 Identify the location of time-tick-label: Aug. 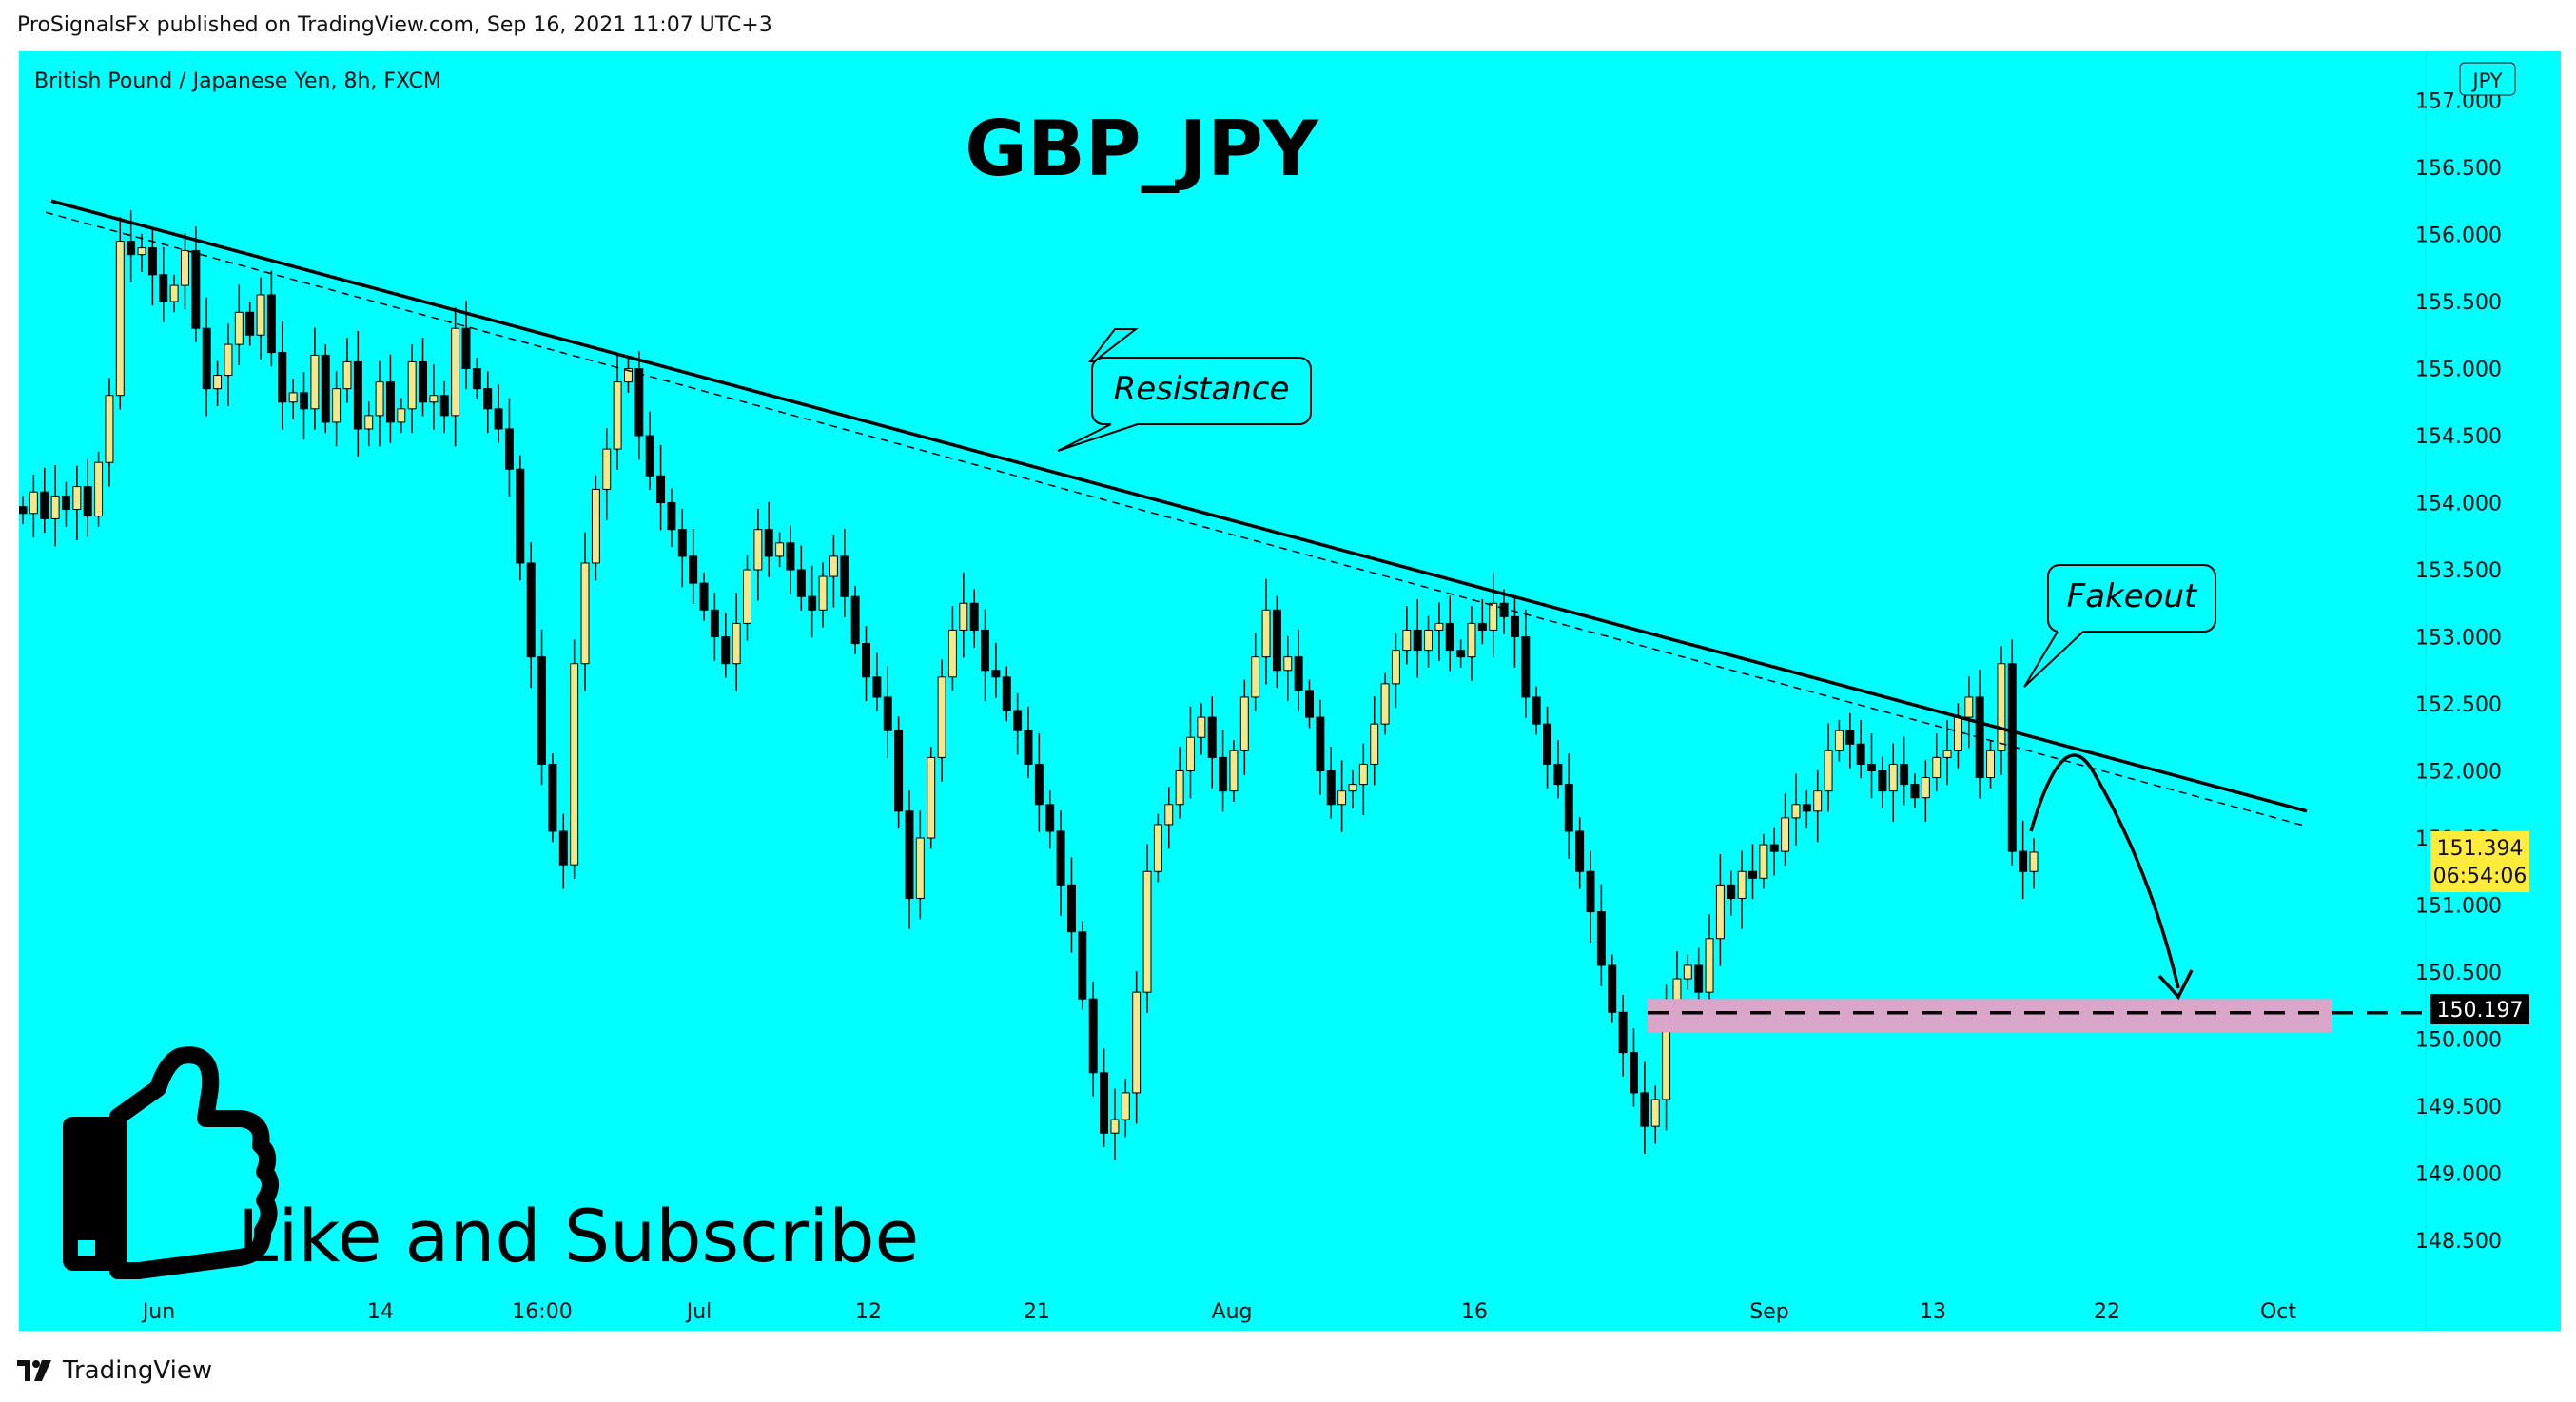
(1232, 1312).